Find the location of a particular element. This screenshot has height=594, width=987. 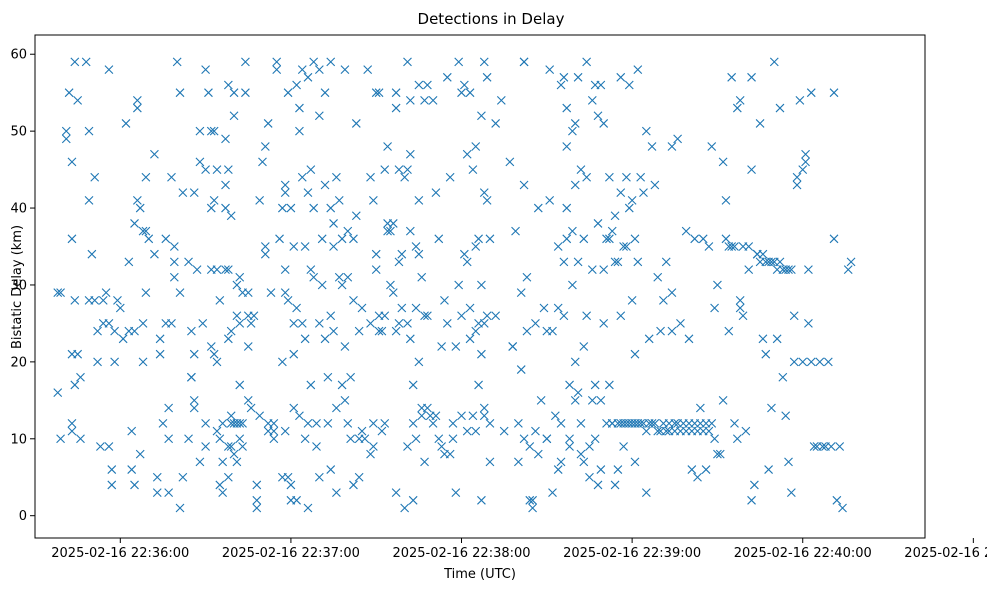

chart-title: Detections in Delay is located at coordinates (491, 19).